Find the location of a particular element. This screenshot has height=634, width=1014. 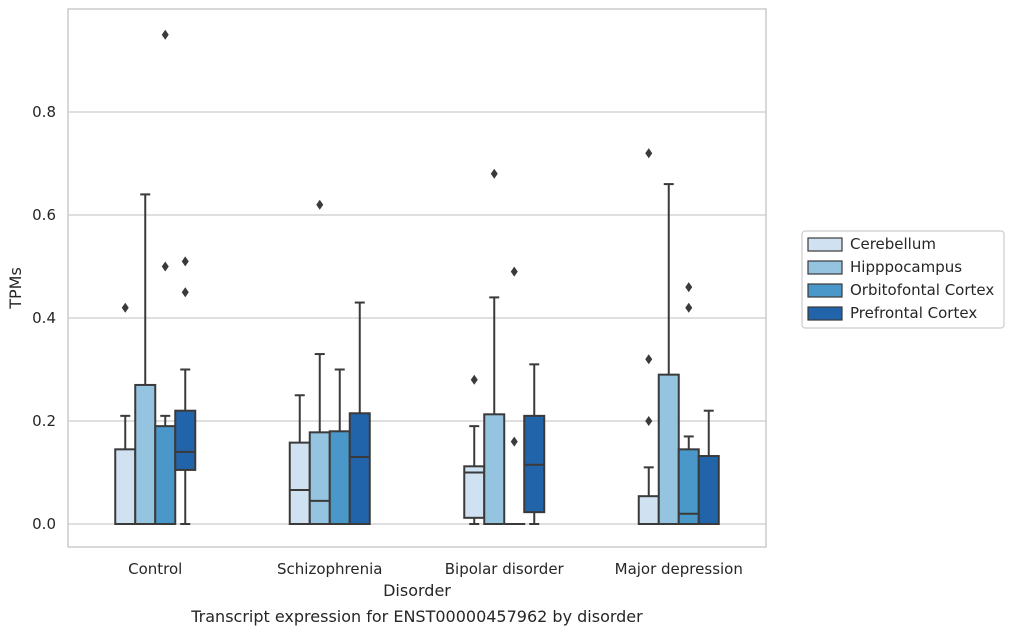

legend-item: Hipppocampus is located at coordinates (884, 267).